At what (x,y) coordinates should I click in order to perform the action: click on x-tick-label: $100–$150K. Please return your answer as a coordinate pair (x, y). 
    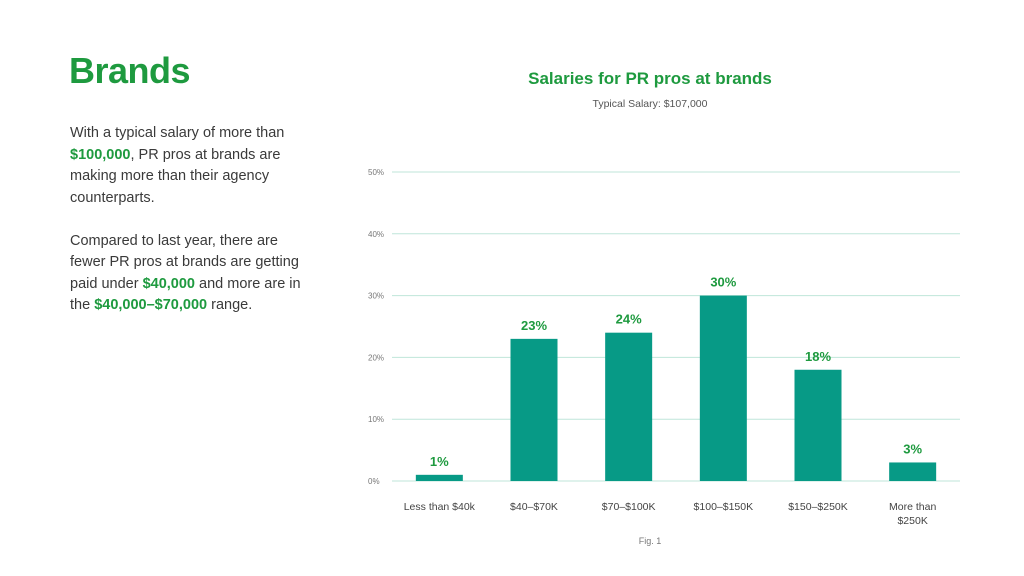
    Looking at the image, I should click on (724, 507).